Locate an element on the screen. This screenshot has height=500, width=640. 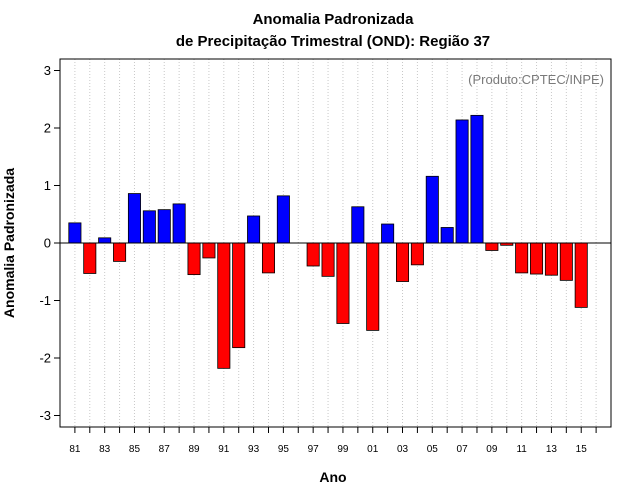
bar-1982 is located at coordinates (90, 258).